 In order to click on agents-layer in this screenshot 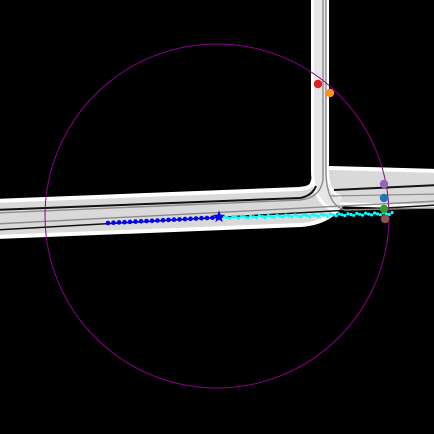, I will do `click(351, 151)`.